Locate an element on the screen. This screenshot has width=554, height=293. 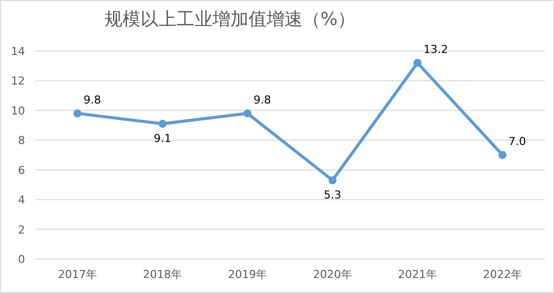
y-tick-label: 14 is located at coordinates (18, 51).